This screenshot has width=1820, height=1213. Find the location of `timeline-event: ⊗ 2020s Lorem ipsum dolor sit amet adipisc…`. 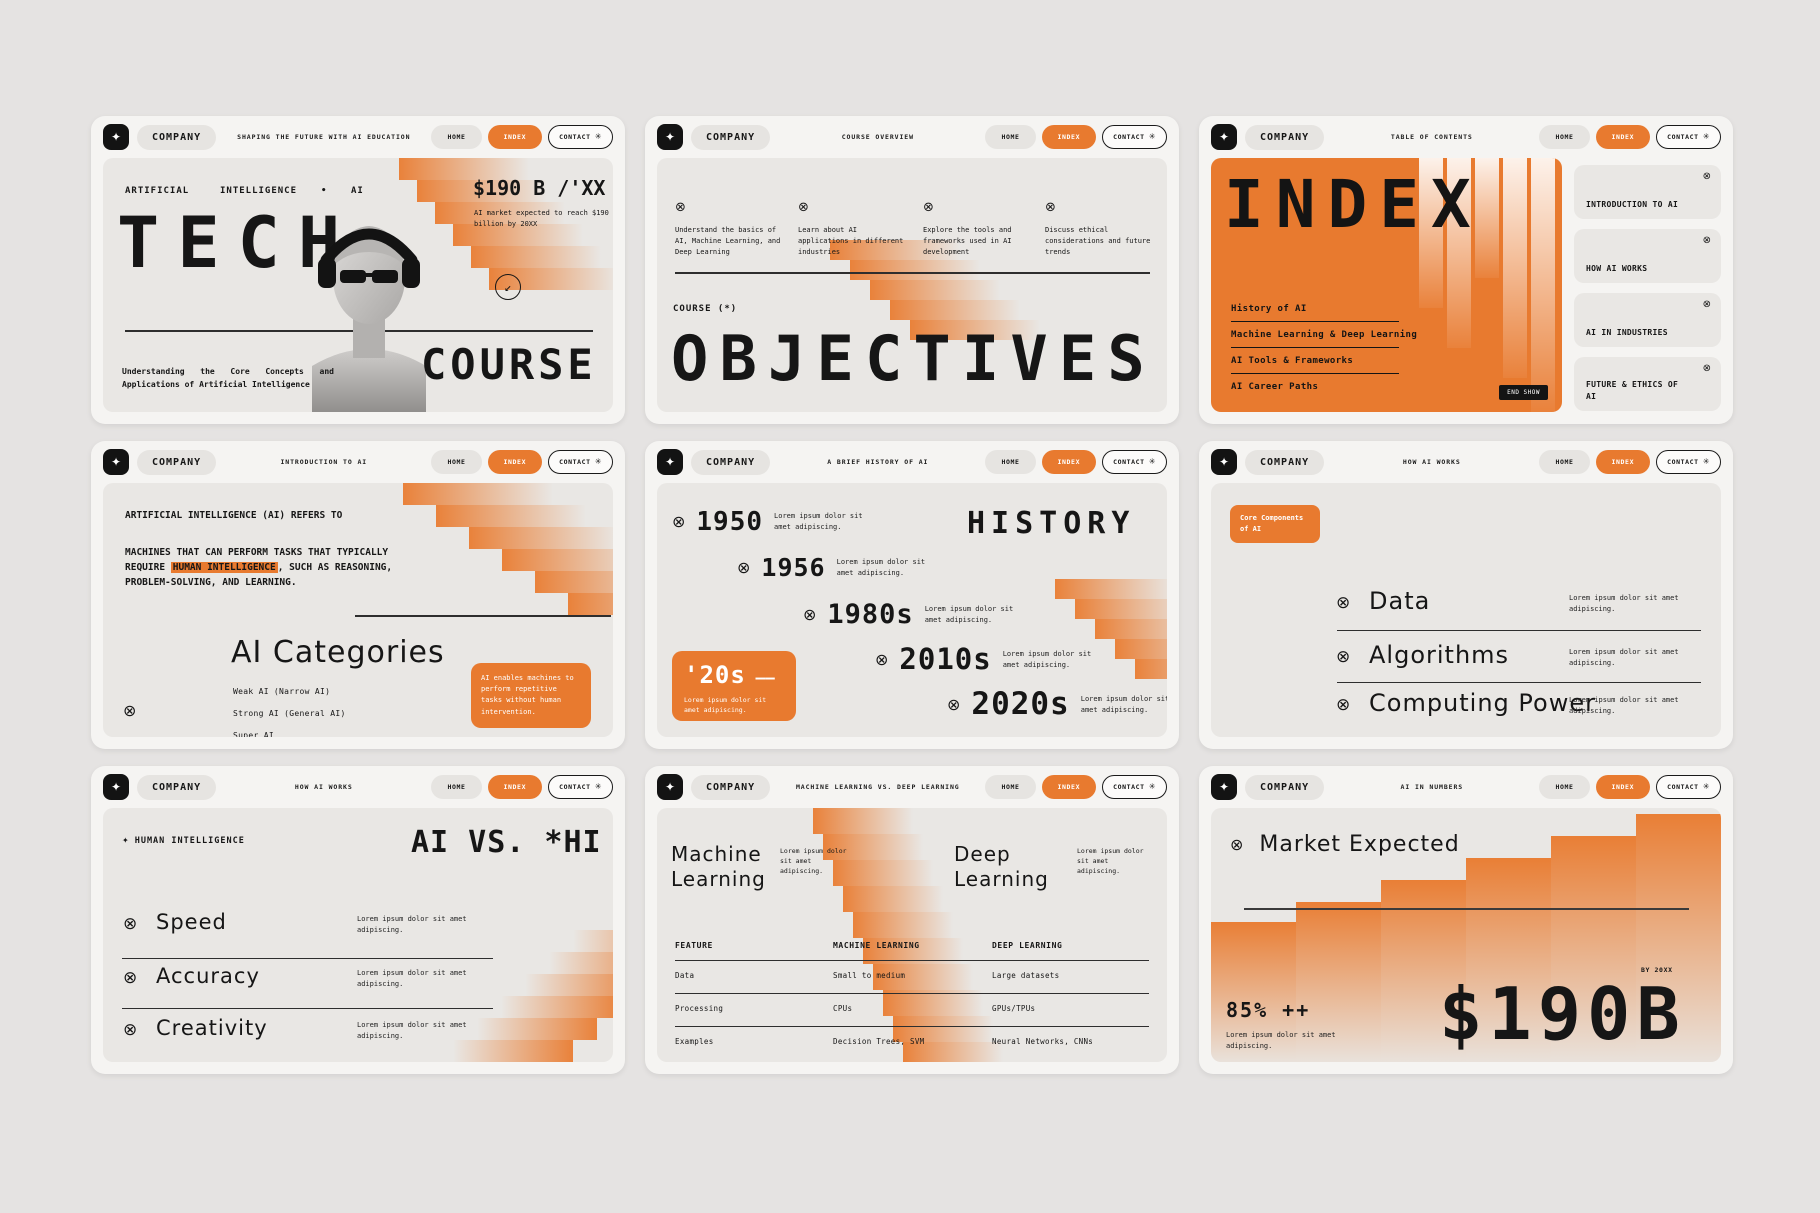

timeline-event: ⊗ 2020s Lorem ipsum dolor sit amet adipisc… is located at coordinates (1057, 704).